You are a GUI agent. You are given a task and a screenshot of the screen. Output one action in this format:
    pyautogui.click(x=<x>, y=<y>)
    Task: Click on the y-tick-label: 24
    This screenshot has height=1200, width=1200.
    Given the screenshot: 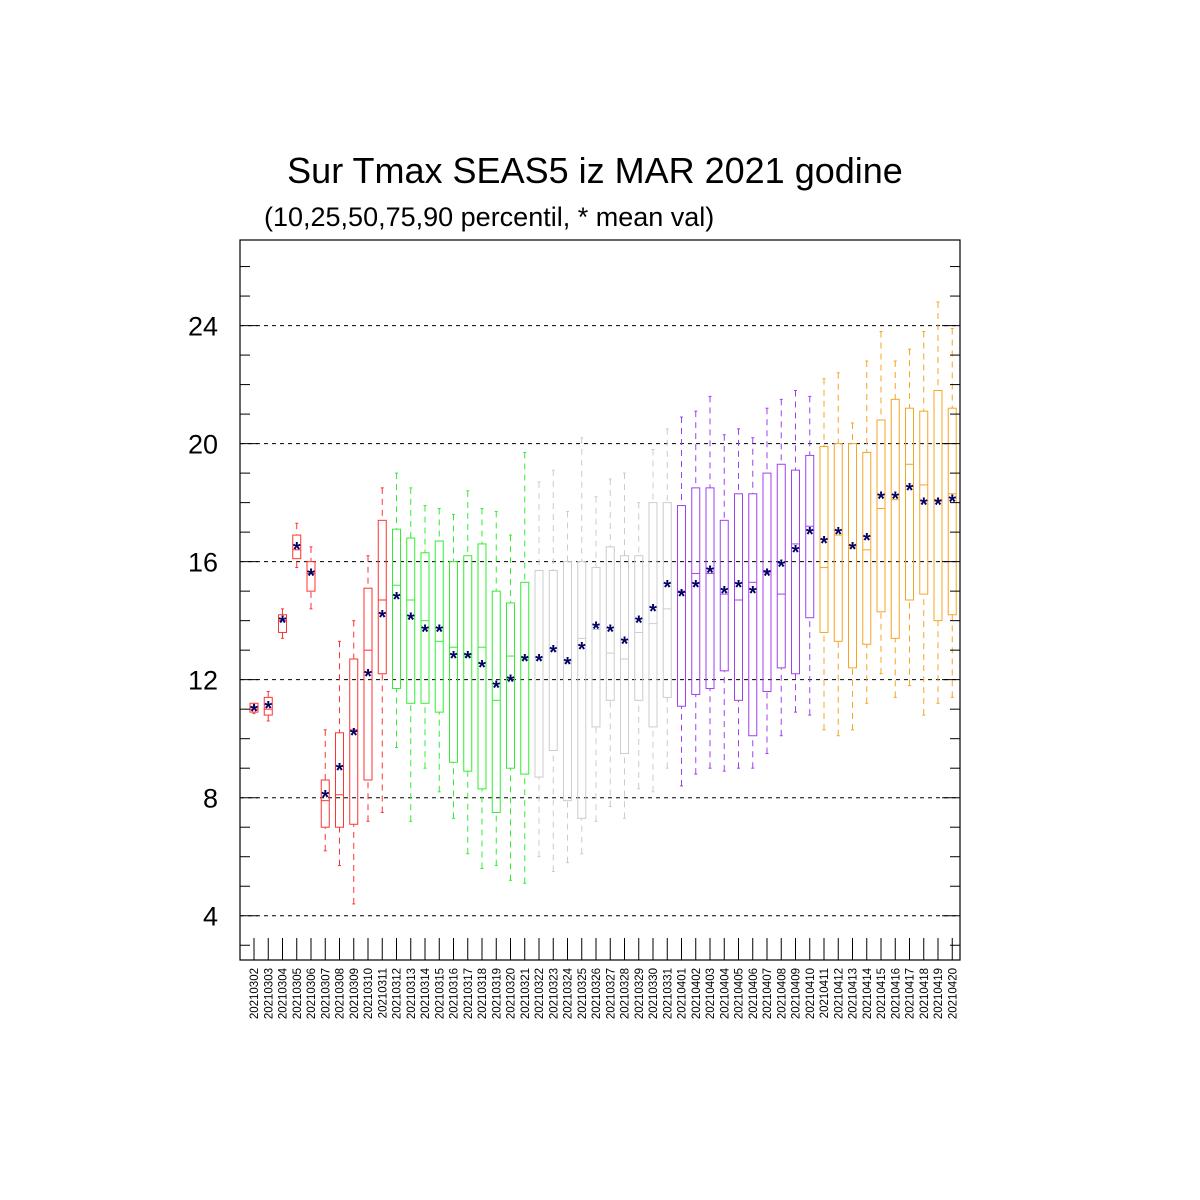 What is the action you would take?
    pyautogui.click(x=203, y=327)
    